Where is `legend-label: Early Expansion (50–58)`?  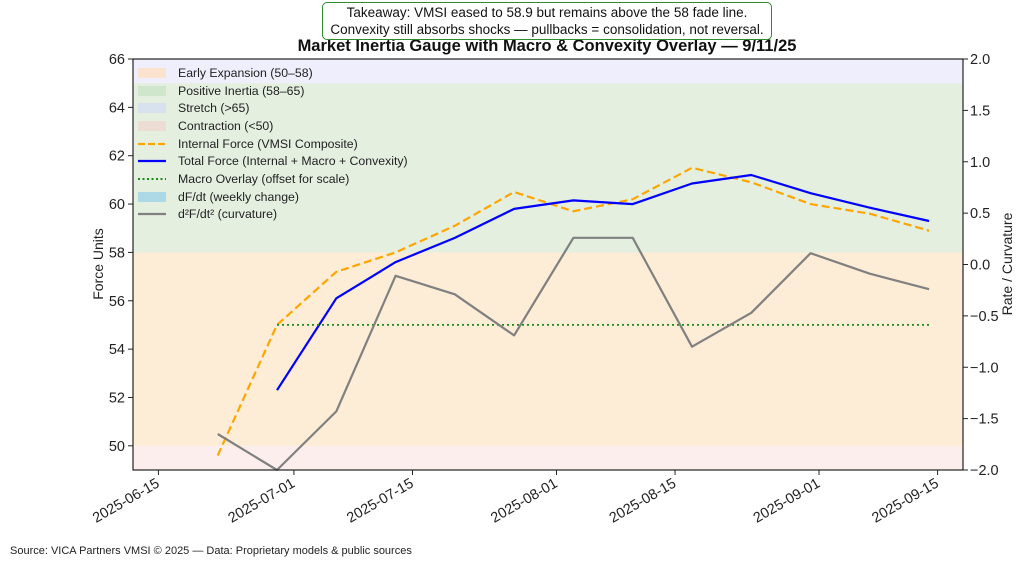
legend-label: Early Expansion (50–58) is located at coordinates (245, 72).